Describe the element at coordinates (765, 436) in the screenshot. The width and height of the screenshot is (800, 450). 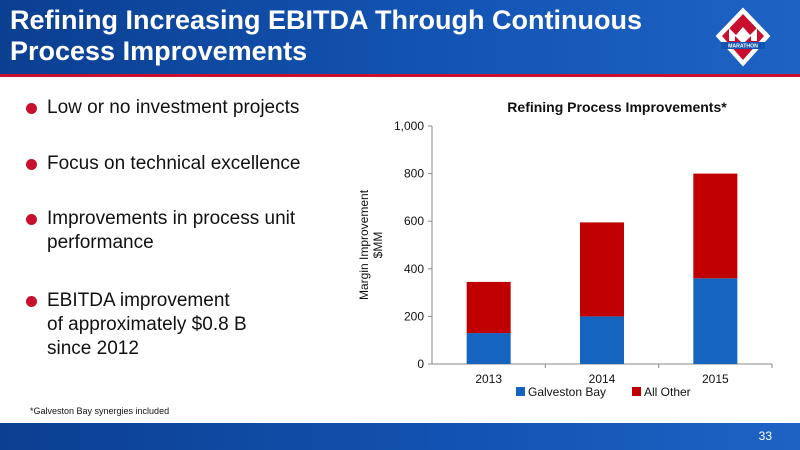
I see `page-number: 33` at that location.